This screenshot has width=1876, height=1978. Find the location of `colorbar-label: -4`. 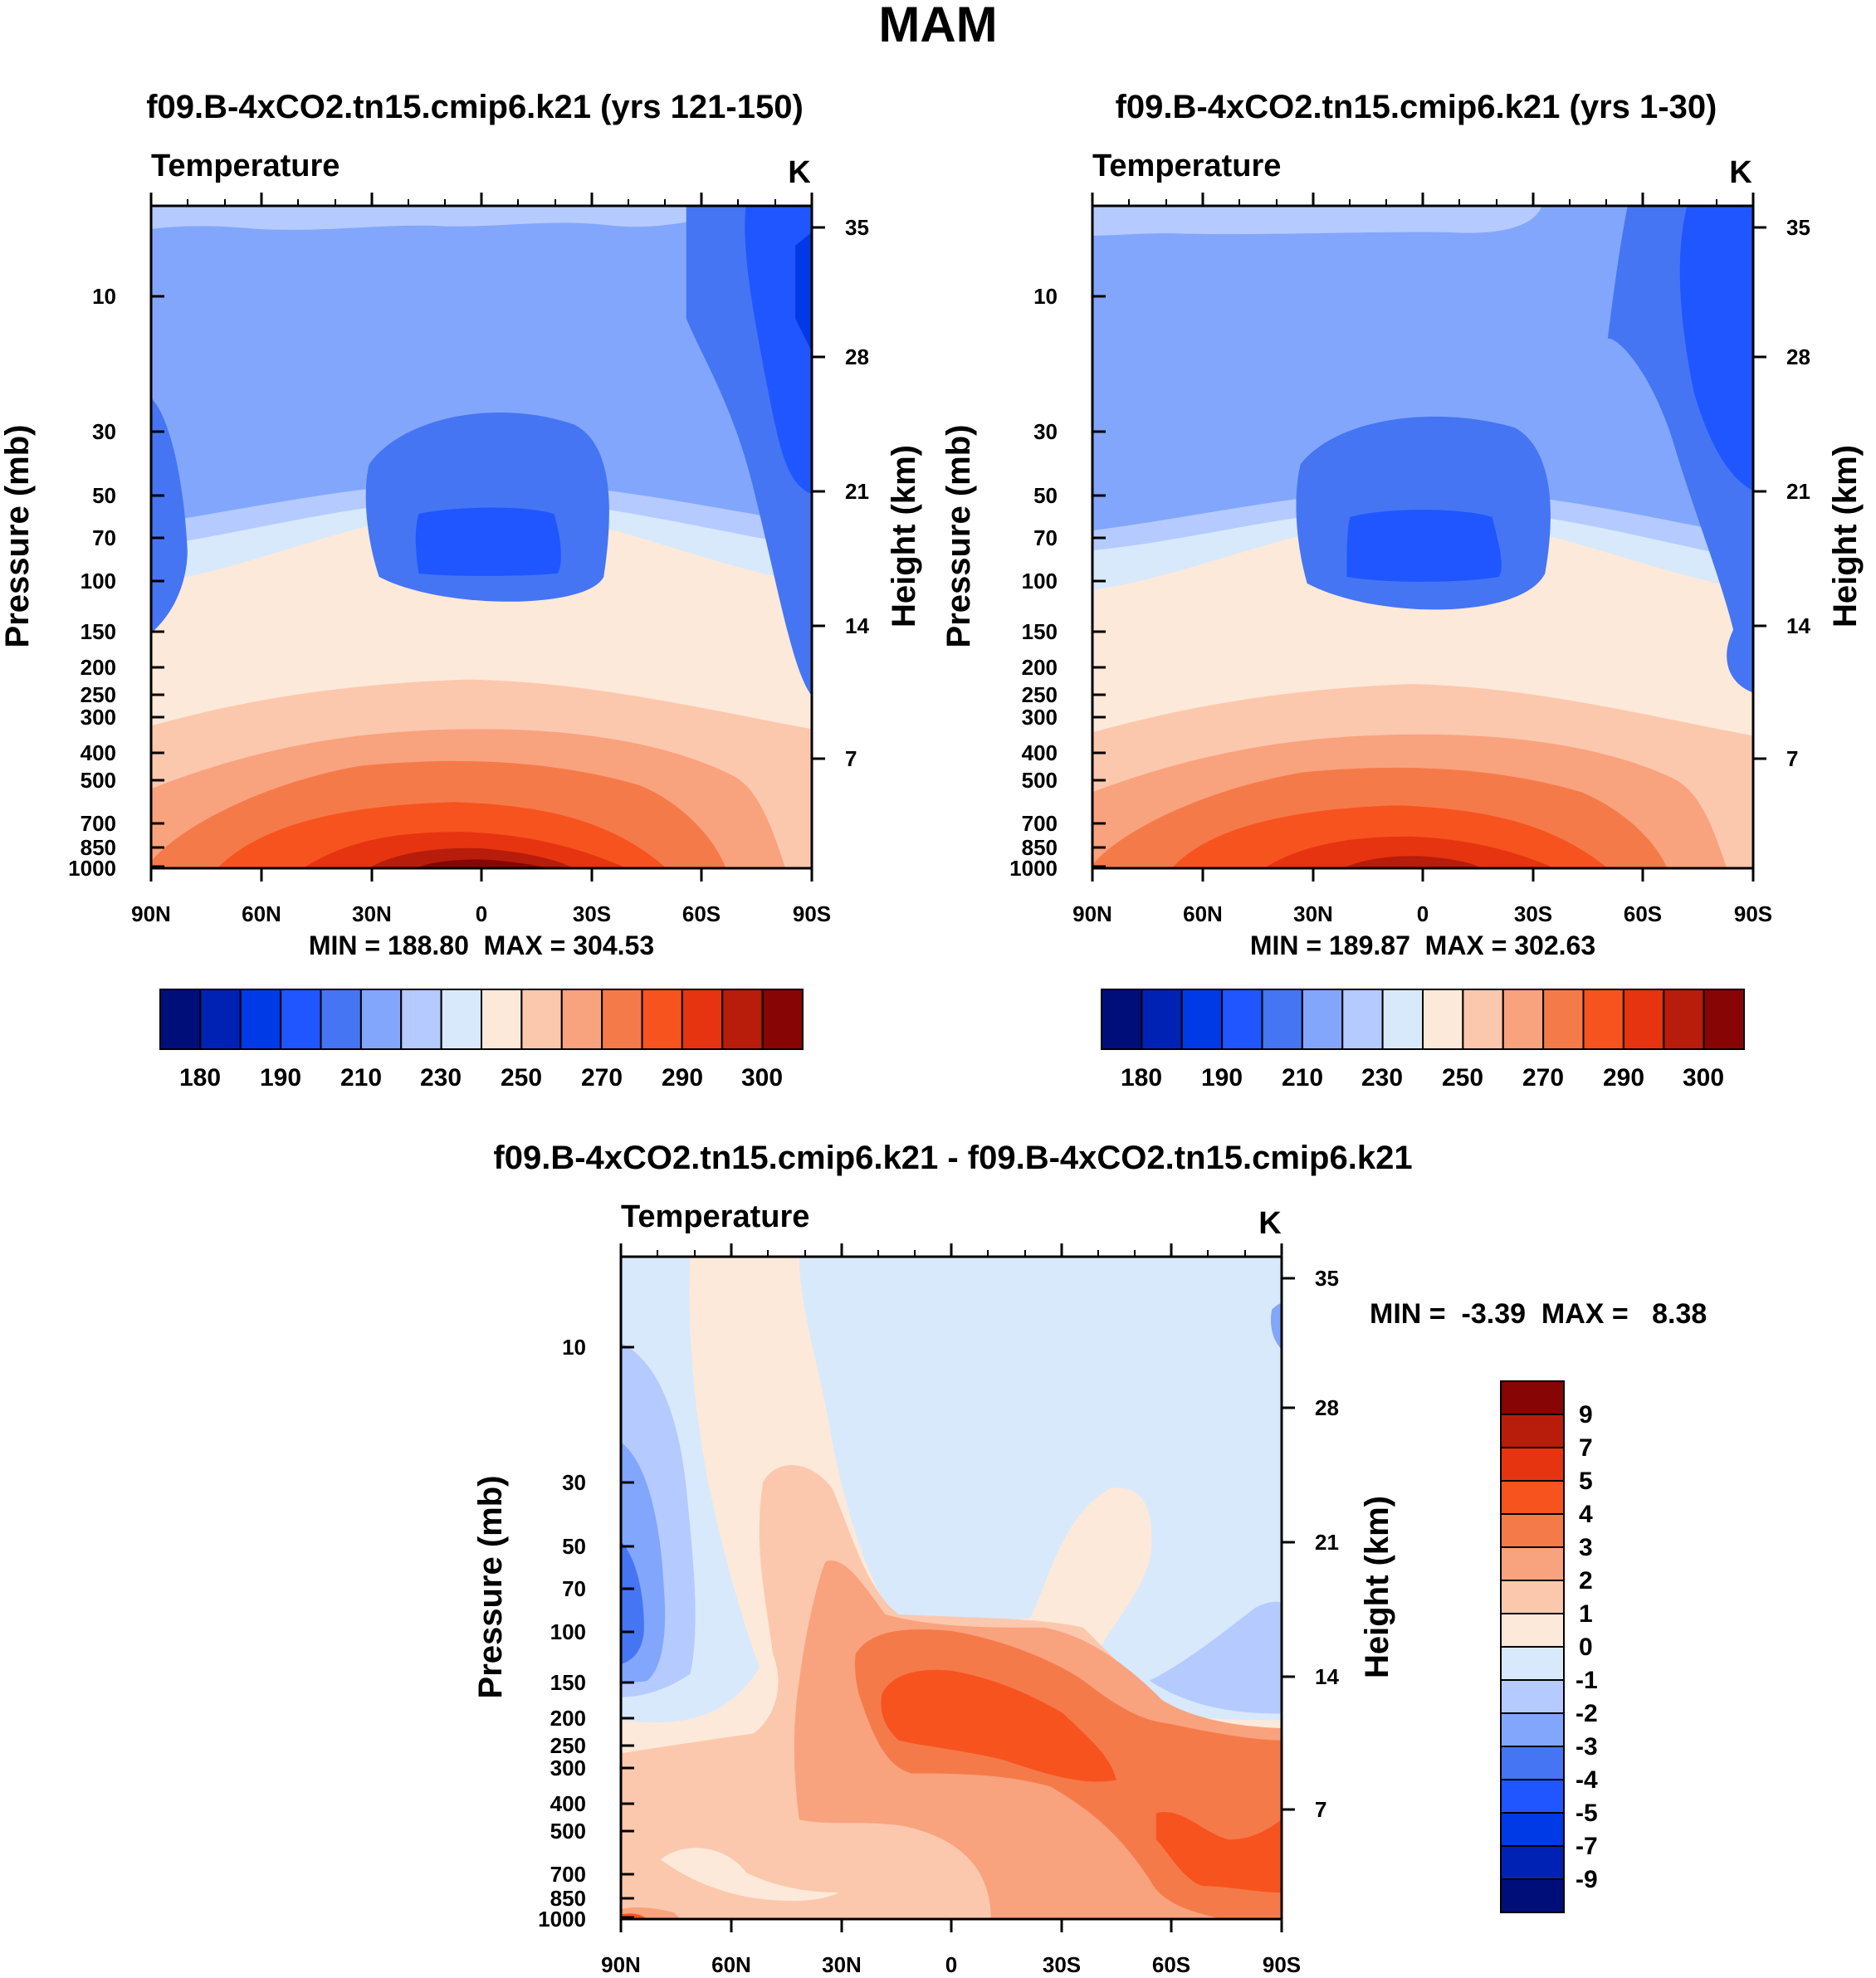

colorbar-label: -4 is located at coordinates (1587, 1780).